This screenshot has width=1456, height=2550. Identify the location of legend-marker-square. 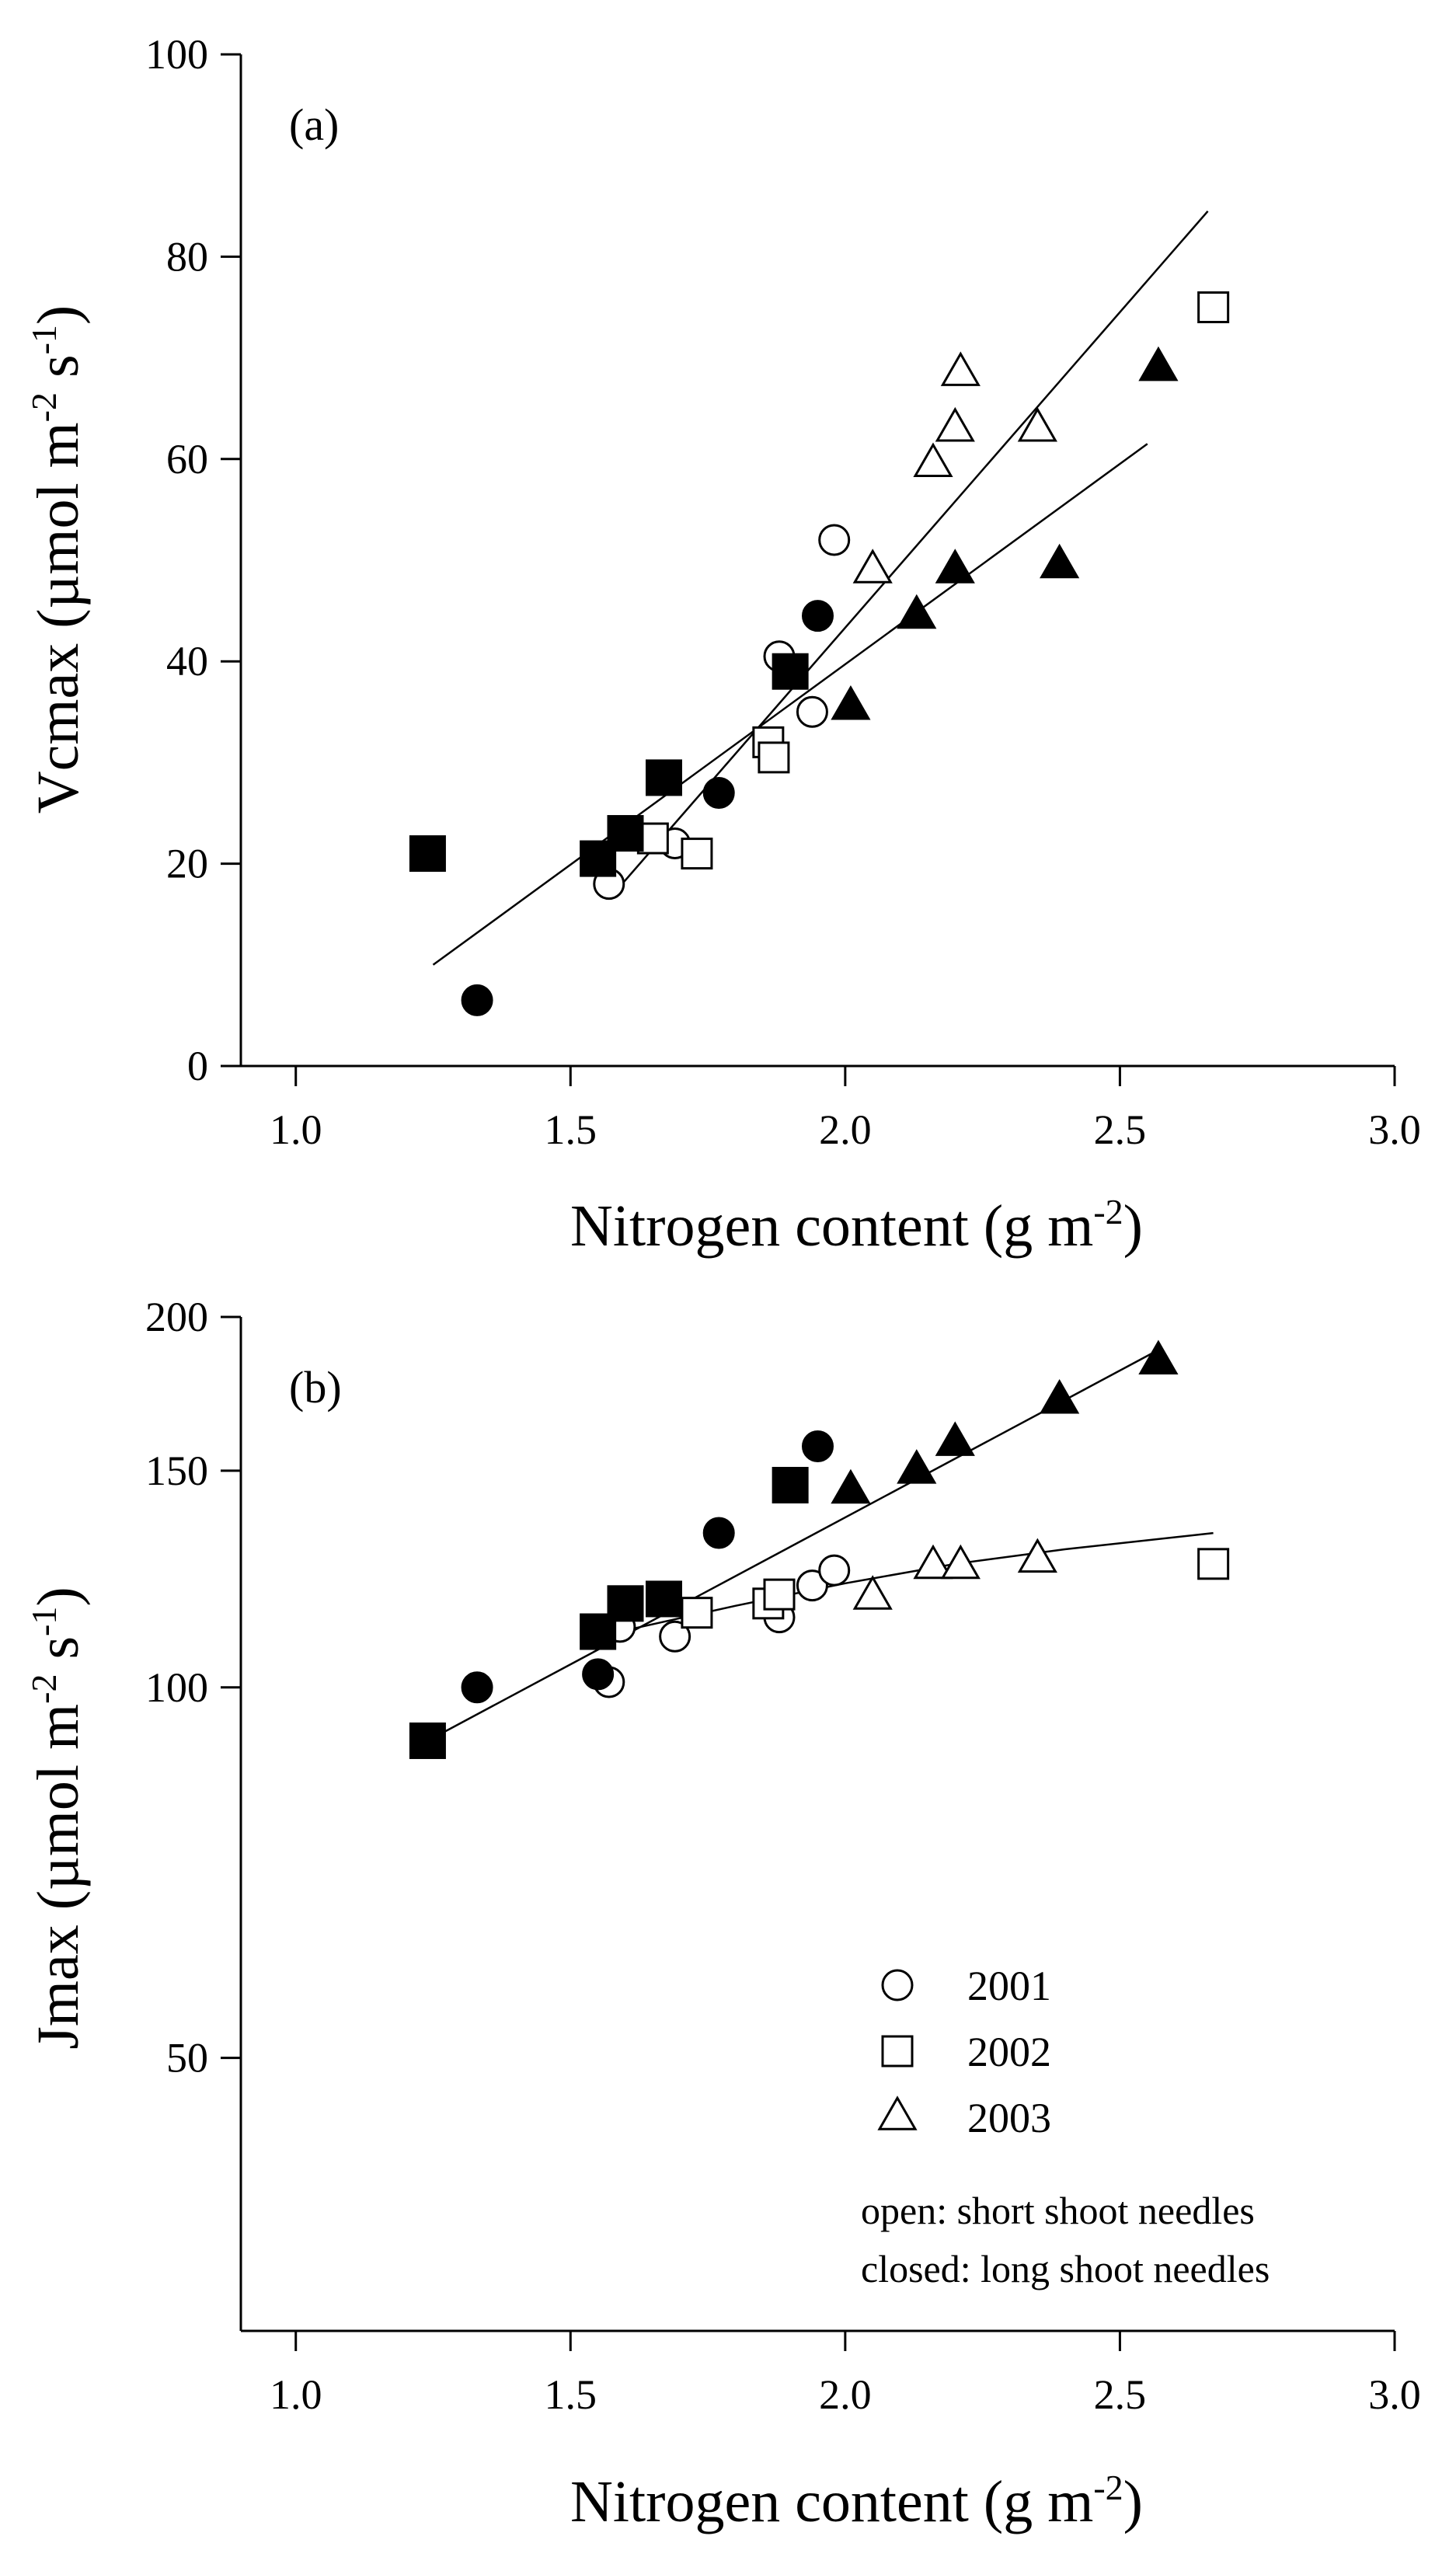
(898, 2051).